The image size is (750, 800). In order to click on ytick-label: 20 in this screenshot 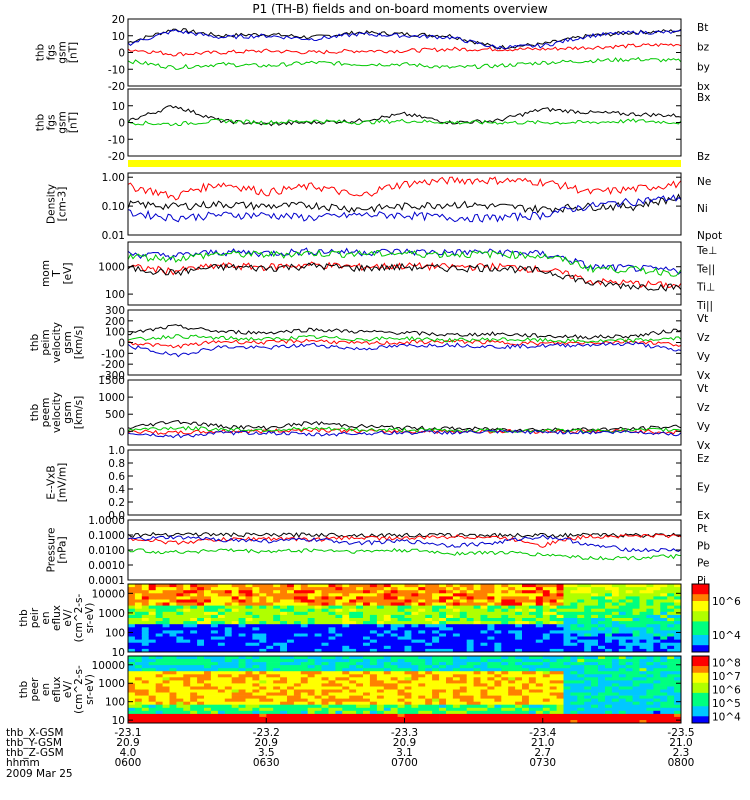, I will do `click(118, 20)`.